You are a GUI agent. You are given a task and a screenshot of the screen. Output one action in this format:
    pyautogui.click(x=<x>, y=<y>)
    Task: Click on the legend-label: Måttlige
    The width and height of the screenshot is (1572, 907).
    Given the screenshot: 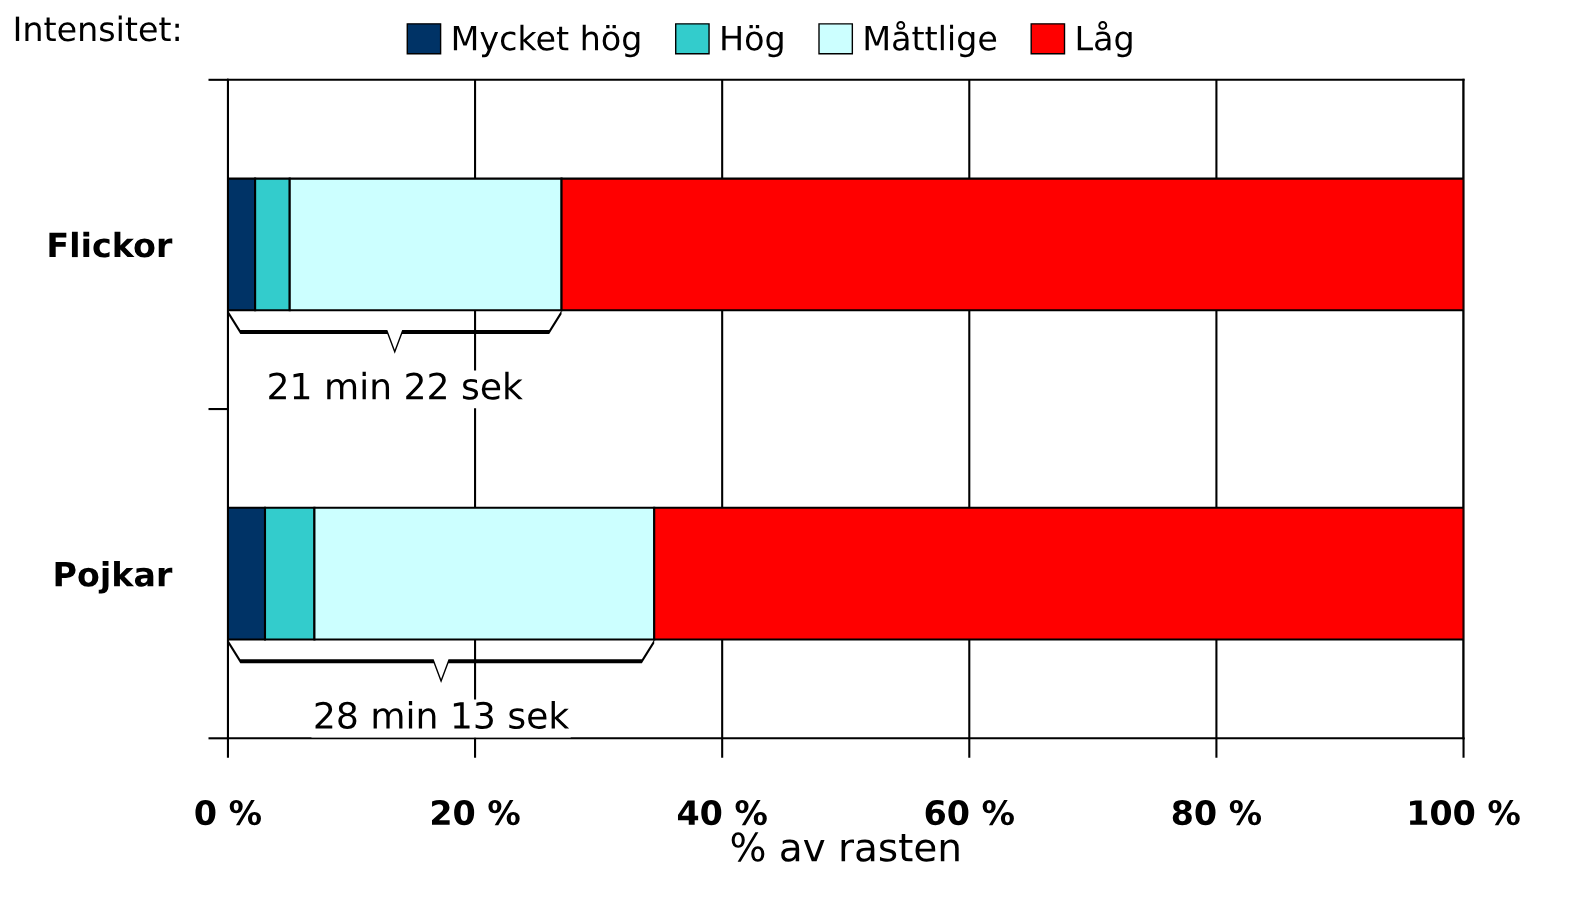 What is the action you would take?
    pyautogui.click(x=931, y=39)
    